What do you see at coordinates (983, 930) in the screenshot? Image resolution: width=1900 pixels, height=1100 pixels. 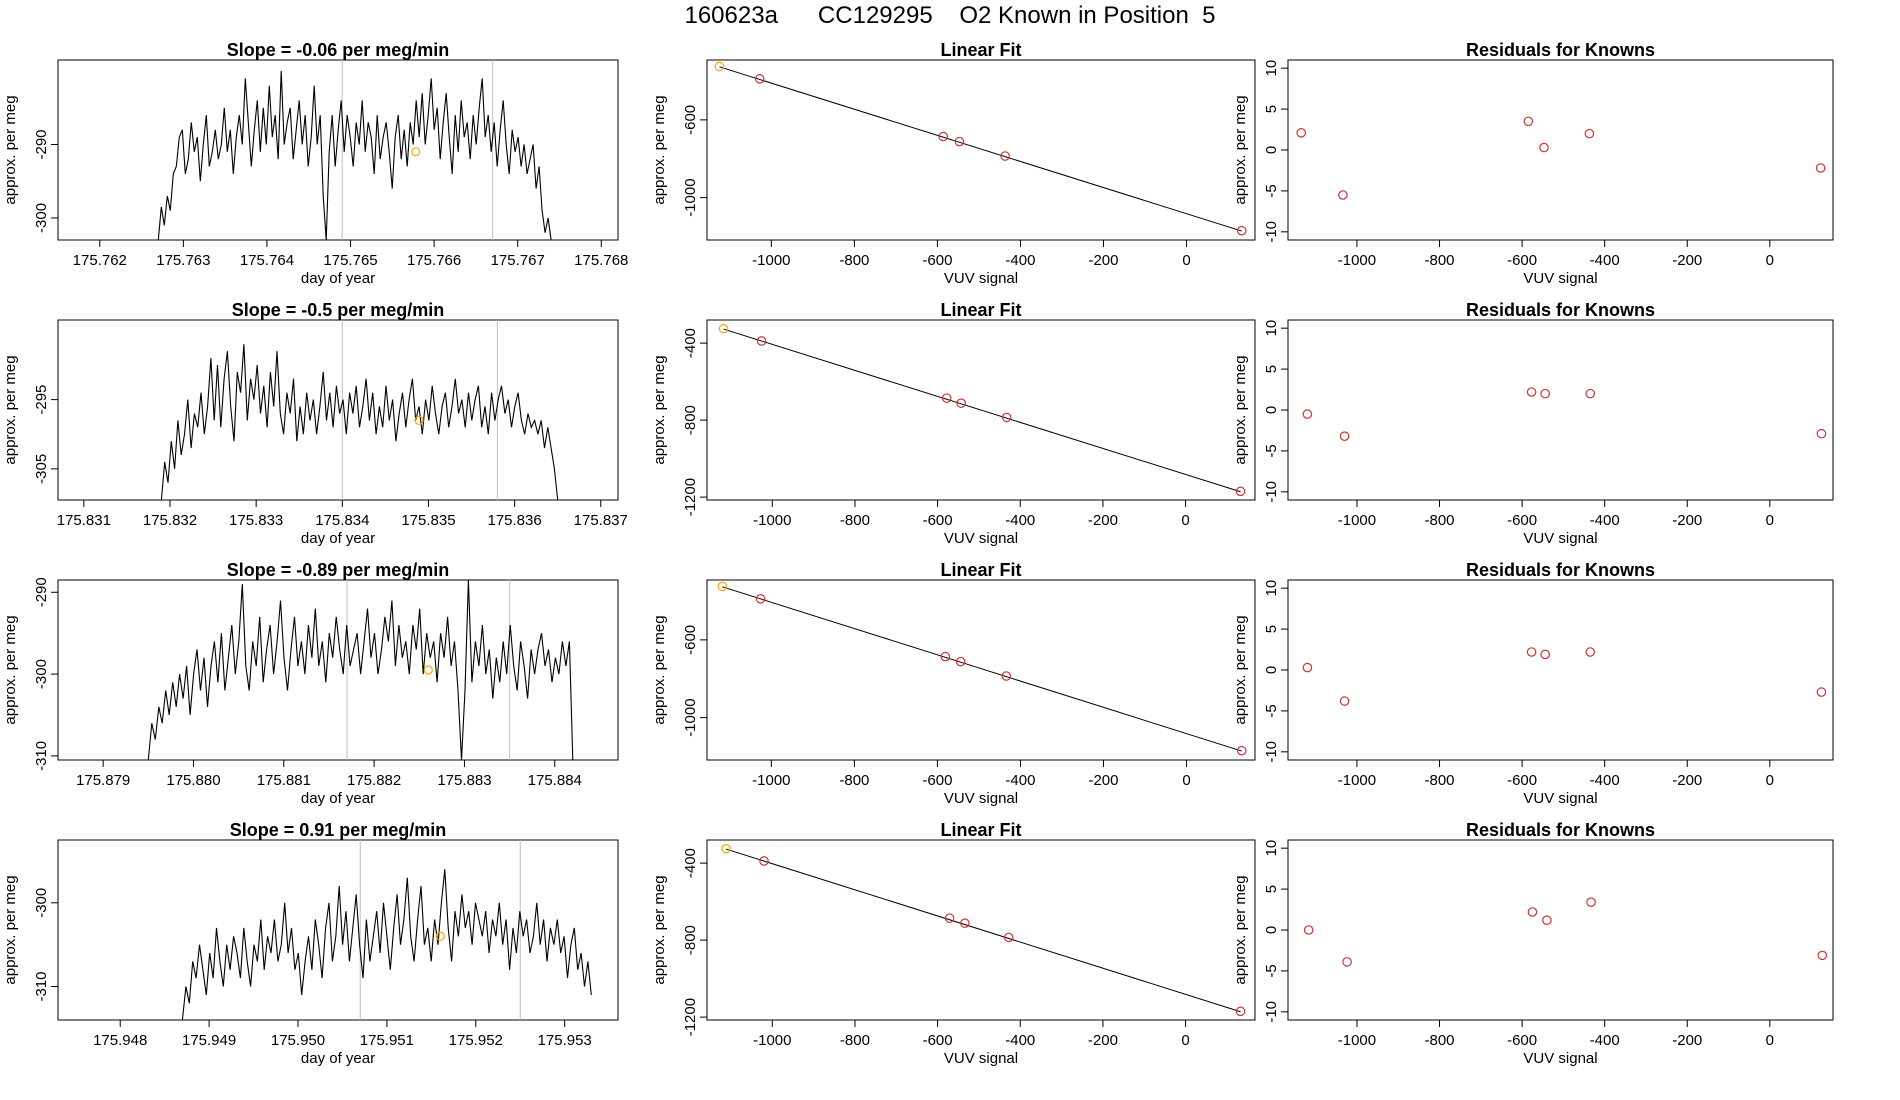 I see `linear-fit-4-fit-line` at bounding box center [983, 930].